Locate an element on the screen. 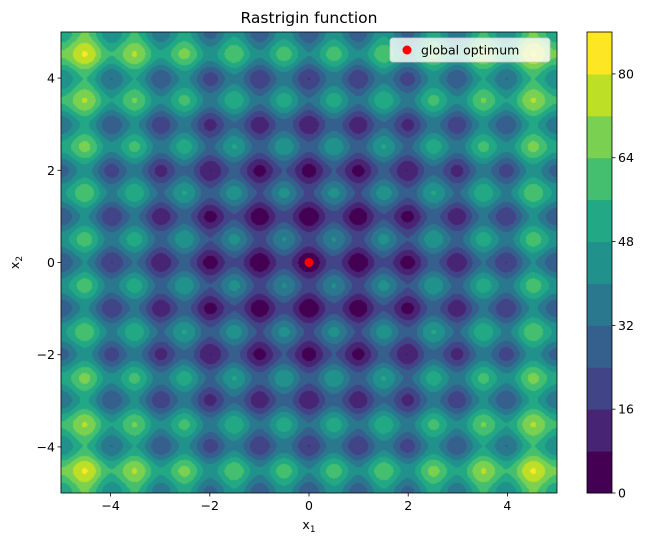  chart-title: Rastrigin function is located at coordinates (309, 18).